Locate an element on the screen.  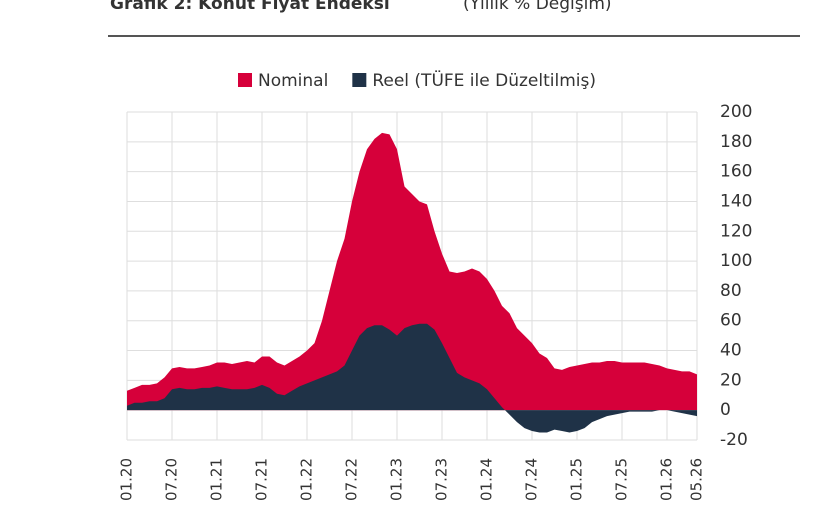
x-tick-label: 01.22 is located at coordinates (307, 479).